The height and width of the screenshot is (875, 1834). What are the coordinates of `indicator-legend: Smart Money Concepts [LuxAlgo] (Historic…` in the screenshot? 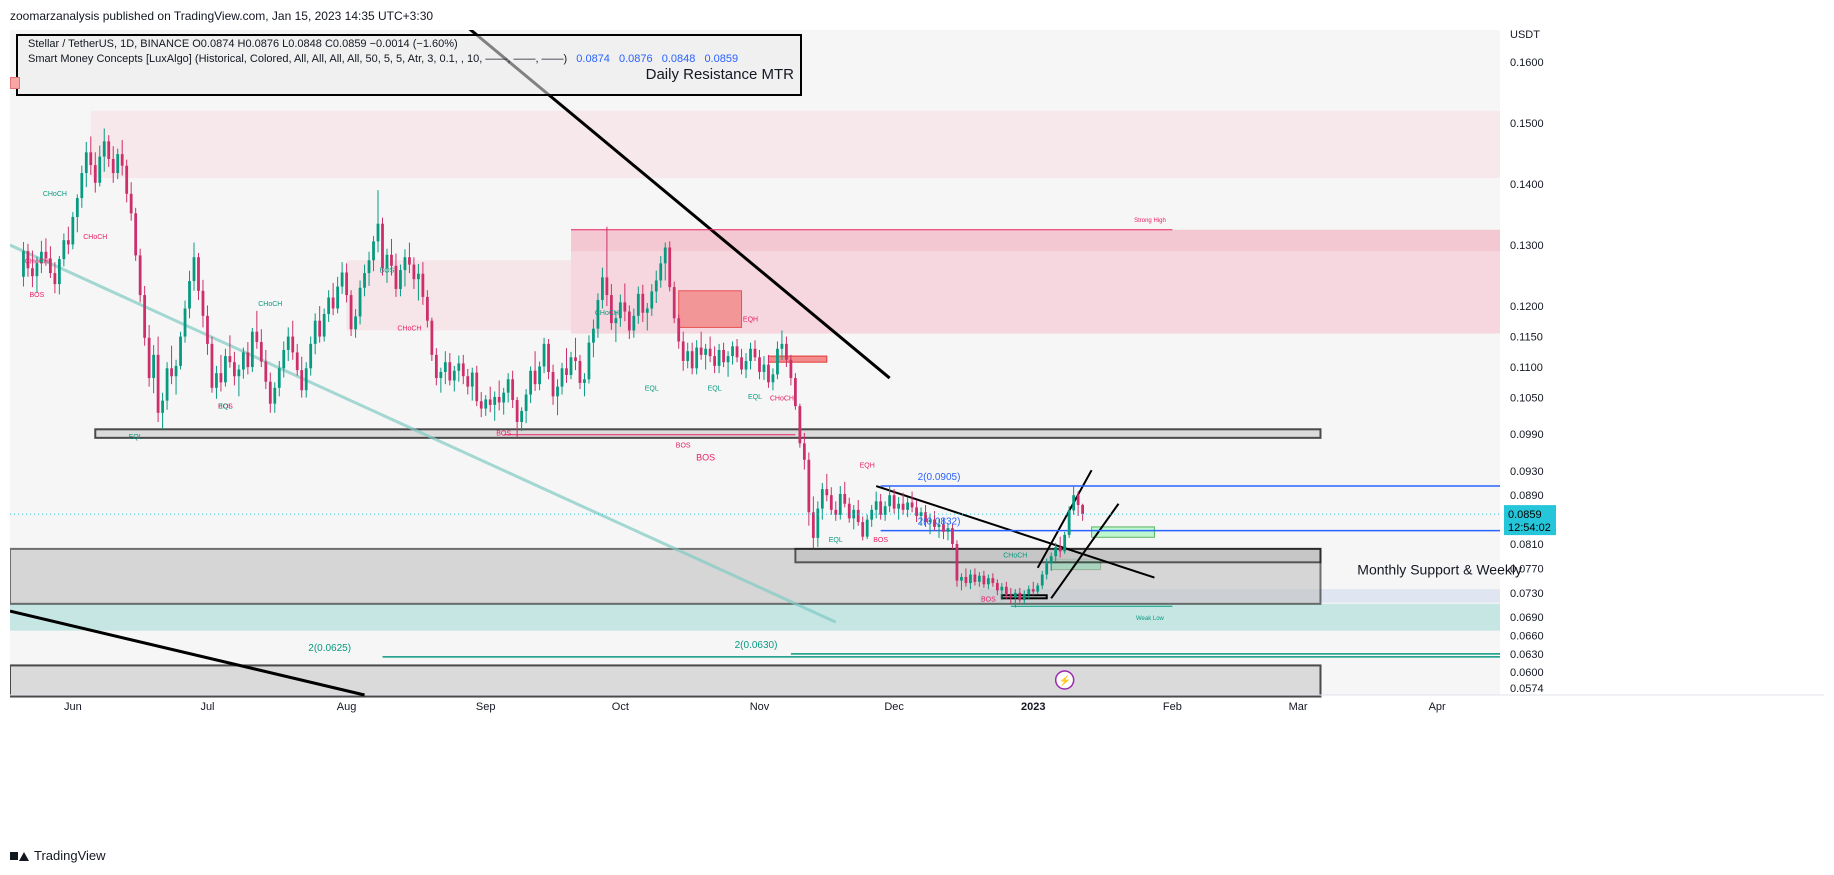 It's located at (383, 59).